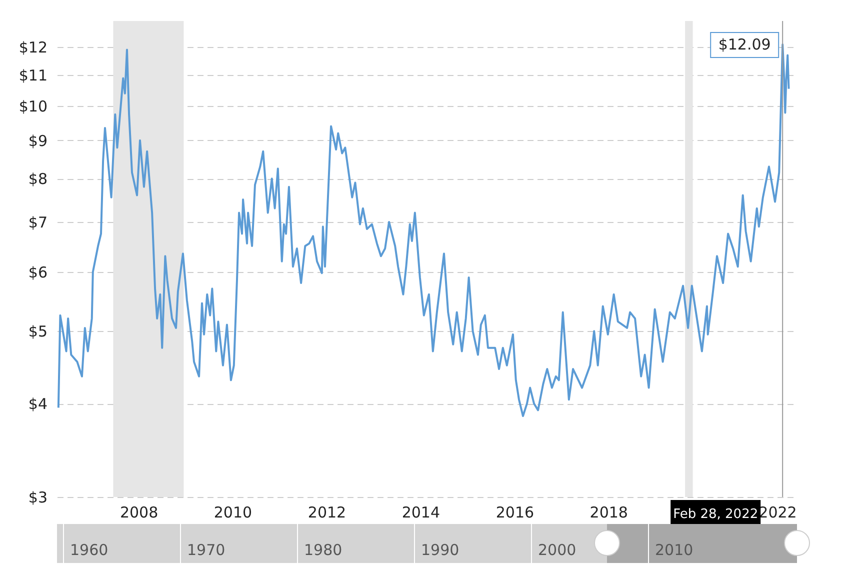  I want to click on y-tick-label: $5, so click(38, 331).